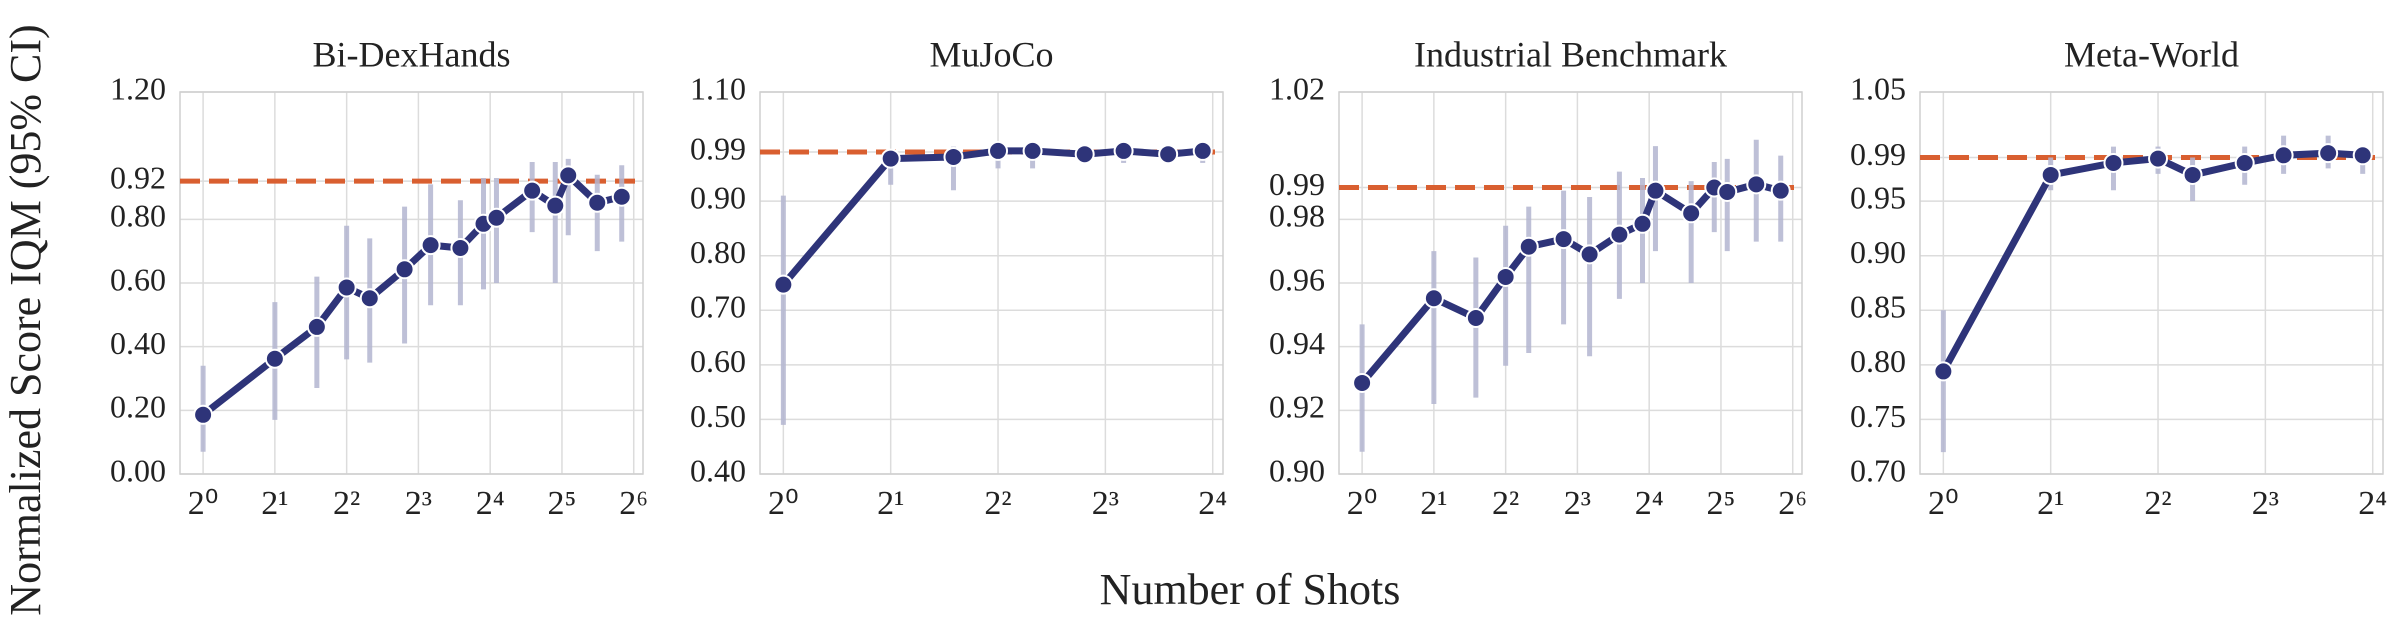  I want to click on y-tick-label: 1.05, so click(1878, 88).